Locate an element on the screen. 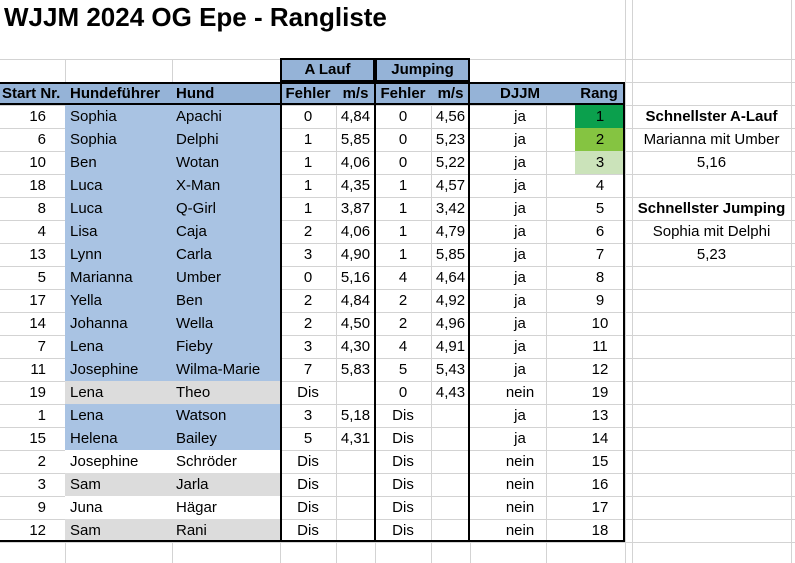  cell-rang: 16 is located at coordinates (600, 484).